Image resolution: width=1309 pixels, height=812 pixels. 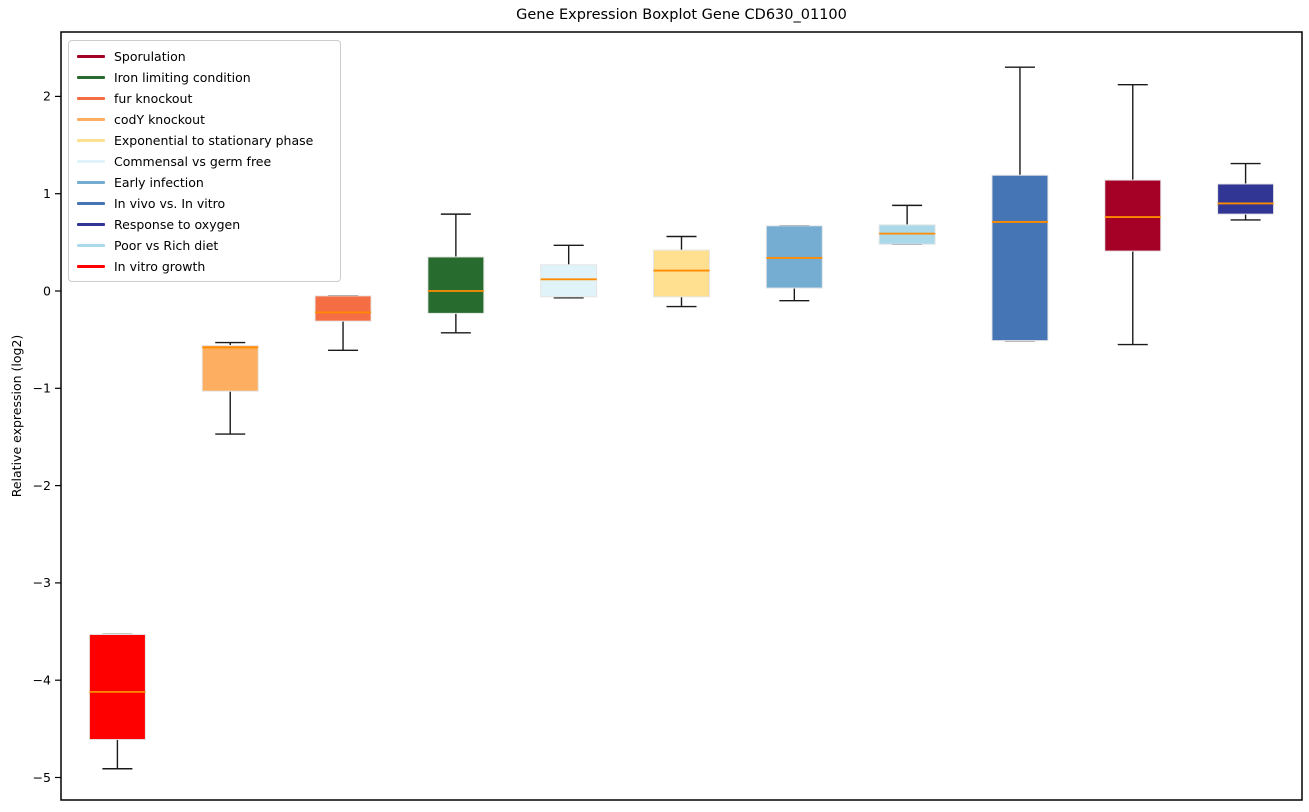 I want to click on legend-item-label: Commensal vs germ free, so click(x=193, y=161).